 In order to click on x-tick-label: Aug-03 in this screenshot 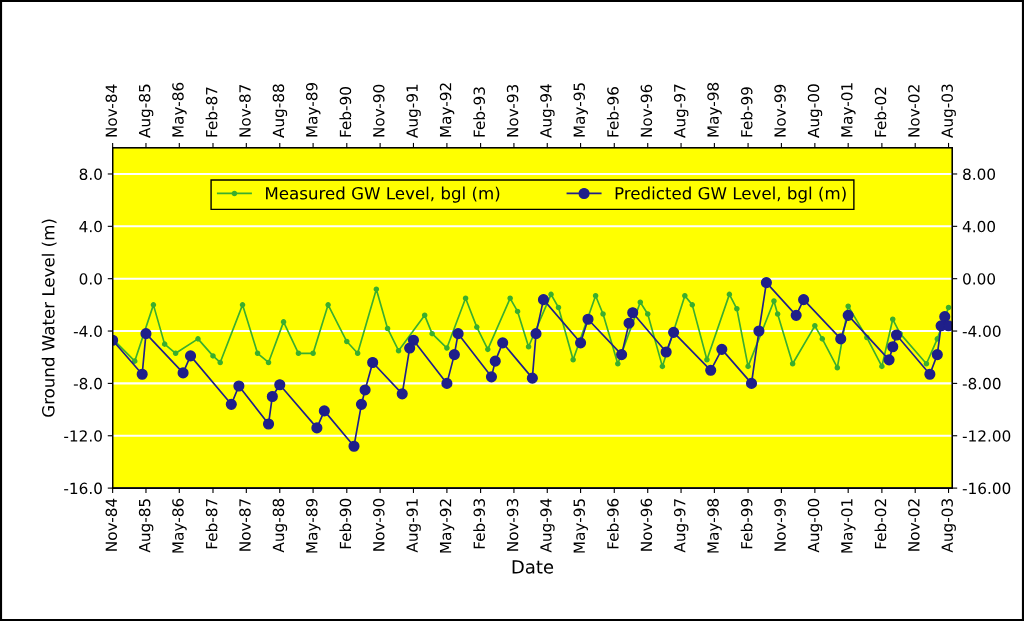, I will do `click(948, 111)`.